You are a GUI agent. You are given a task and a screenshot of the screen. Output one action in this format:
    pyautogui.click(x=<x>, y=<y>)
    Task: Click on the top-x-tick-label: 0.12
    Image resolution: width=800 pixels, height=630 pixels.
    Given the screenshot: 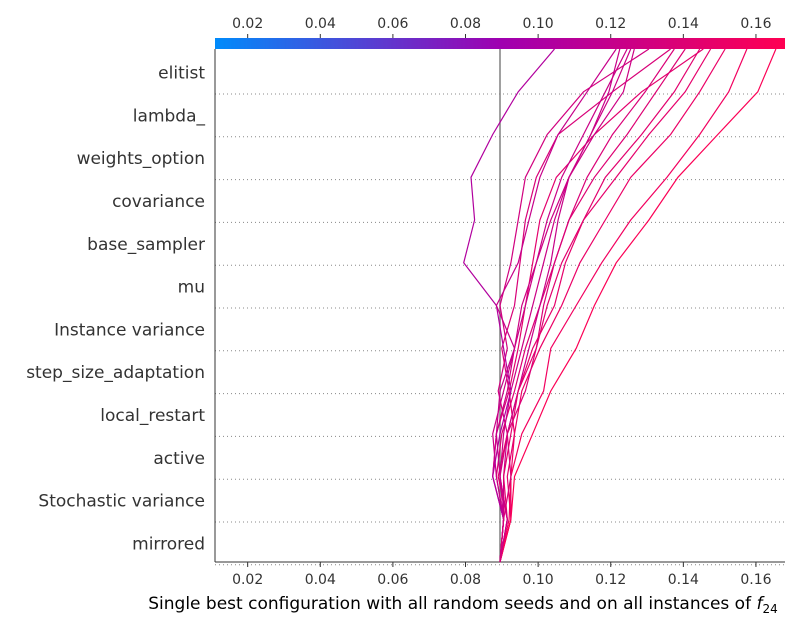 What is the action you would take?
    pyautogui.click(x=610, y=24)
    